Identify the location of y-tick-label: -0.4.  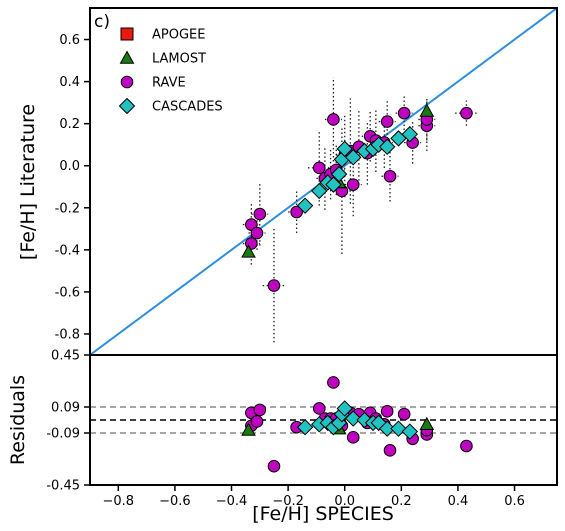
(67, 250).